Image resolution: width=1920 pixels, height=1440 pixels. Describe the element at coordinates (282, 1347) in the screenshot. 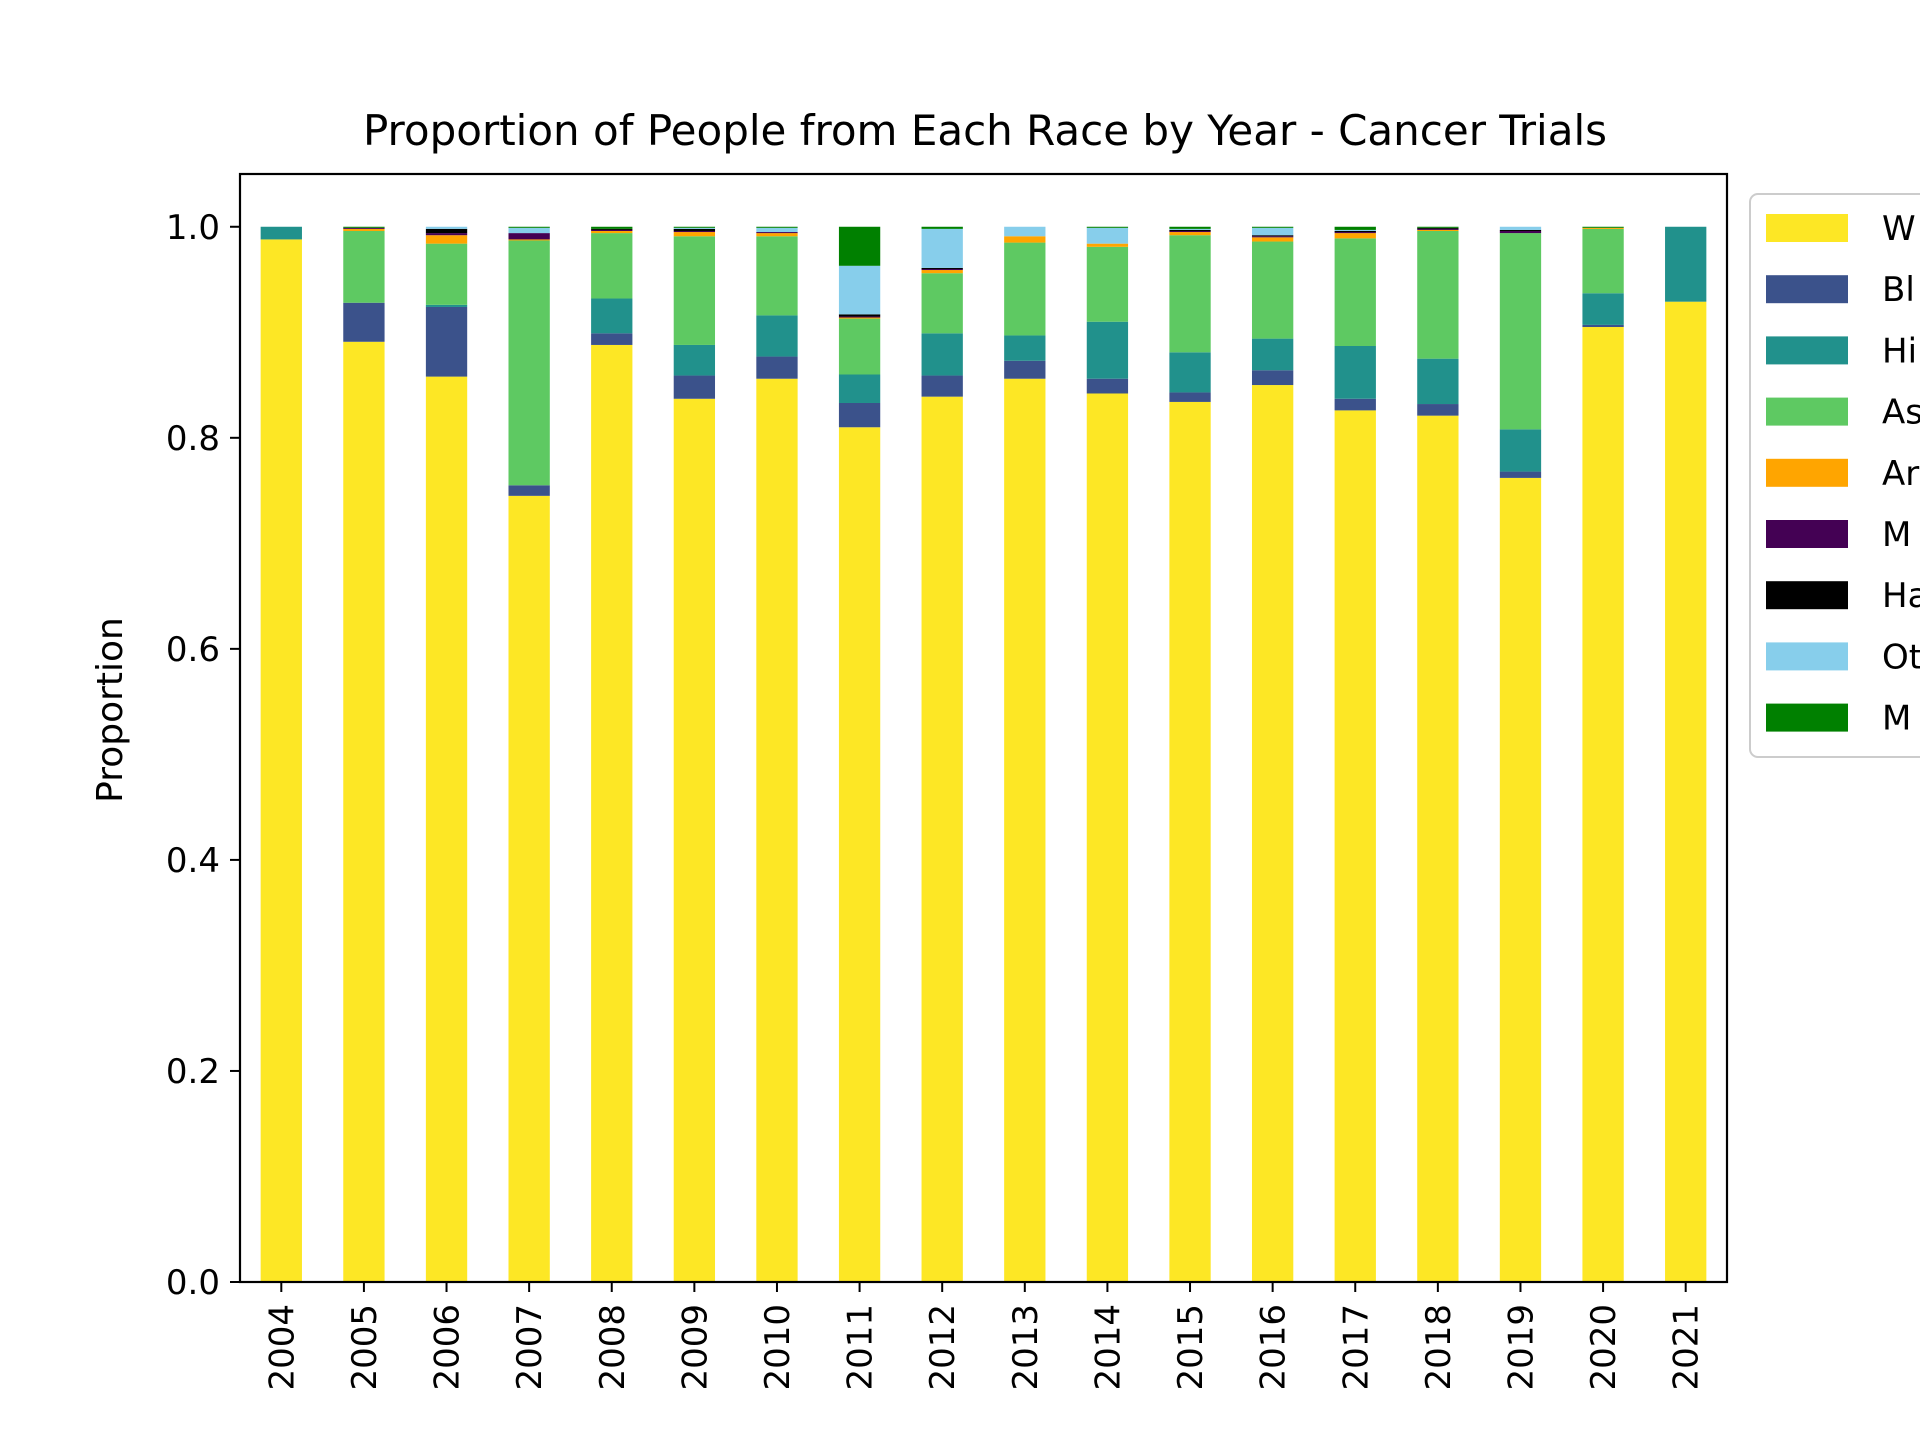

I see `x-tick-label-2004: 2004` at that location.